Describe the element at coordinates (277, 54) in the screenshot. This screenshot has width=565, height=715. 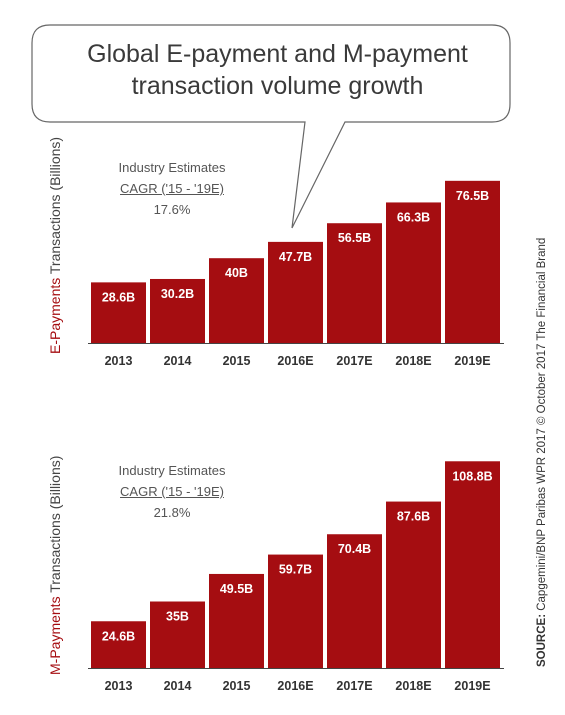
I see `chart-title-line-1: Global E-payment and M-payment` at that location.